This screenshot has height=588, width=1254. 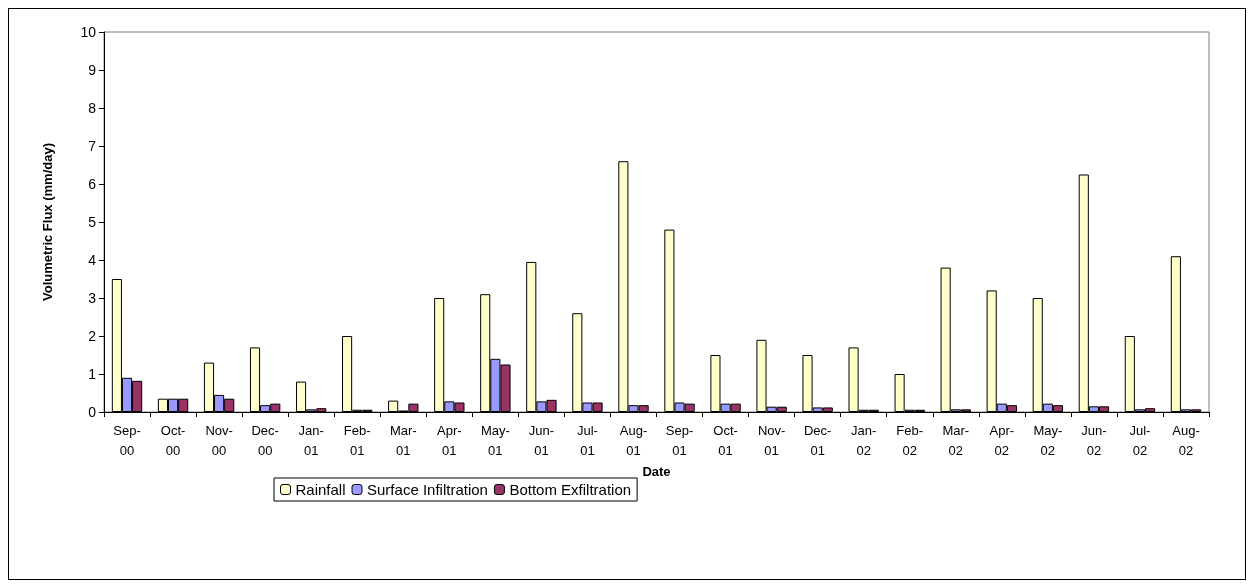 What do you see at coordinates (403, 440) in the screenshot?
I see `x-tick-label: Mar-01` at bounding box center [403, 440].